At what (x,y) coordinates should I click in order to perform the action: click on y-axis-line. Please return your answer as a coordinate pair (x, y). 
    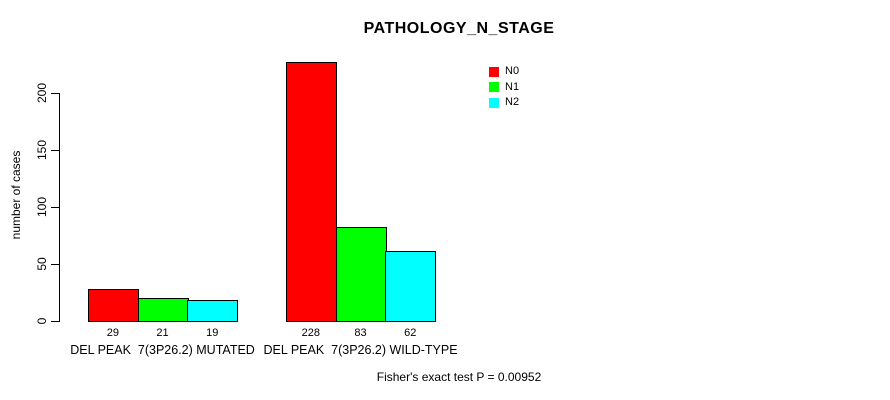
    Looking at the image, I should click on (59, 207).